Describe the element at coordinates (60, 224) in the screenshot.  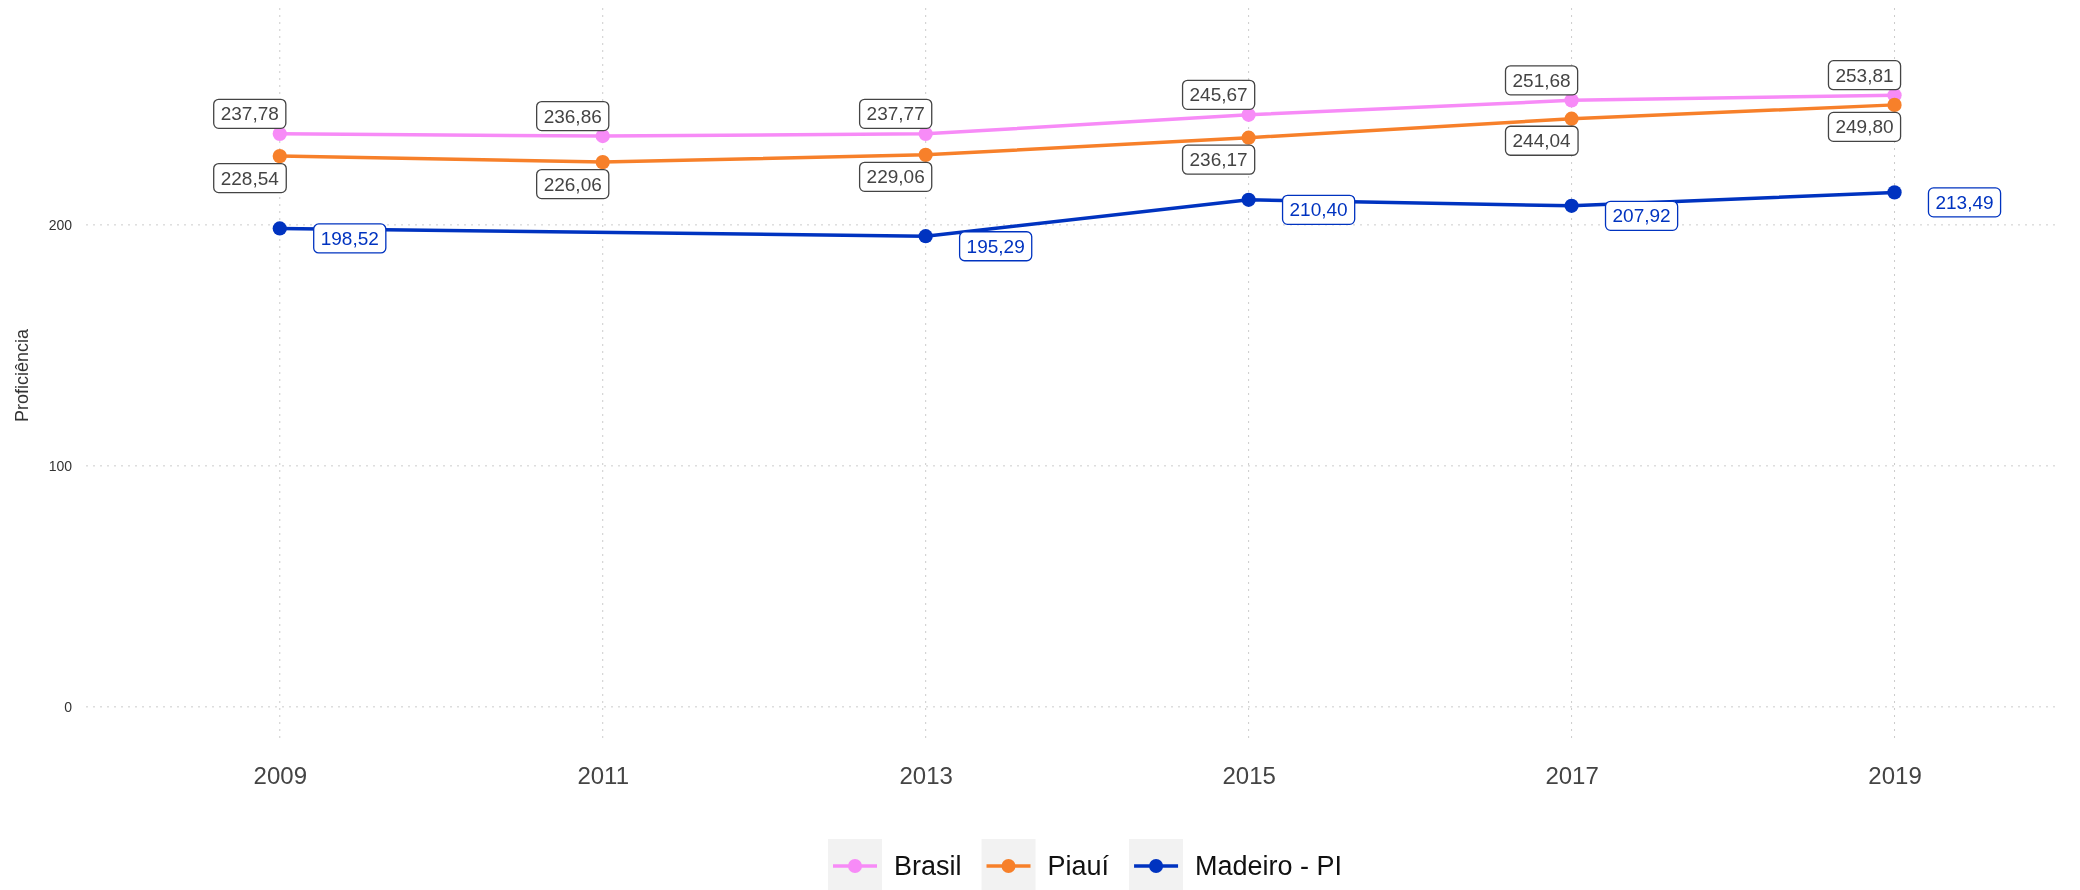
I see `y-tick-label: 200` at that location.